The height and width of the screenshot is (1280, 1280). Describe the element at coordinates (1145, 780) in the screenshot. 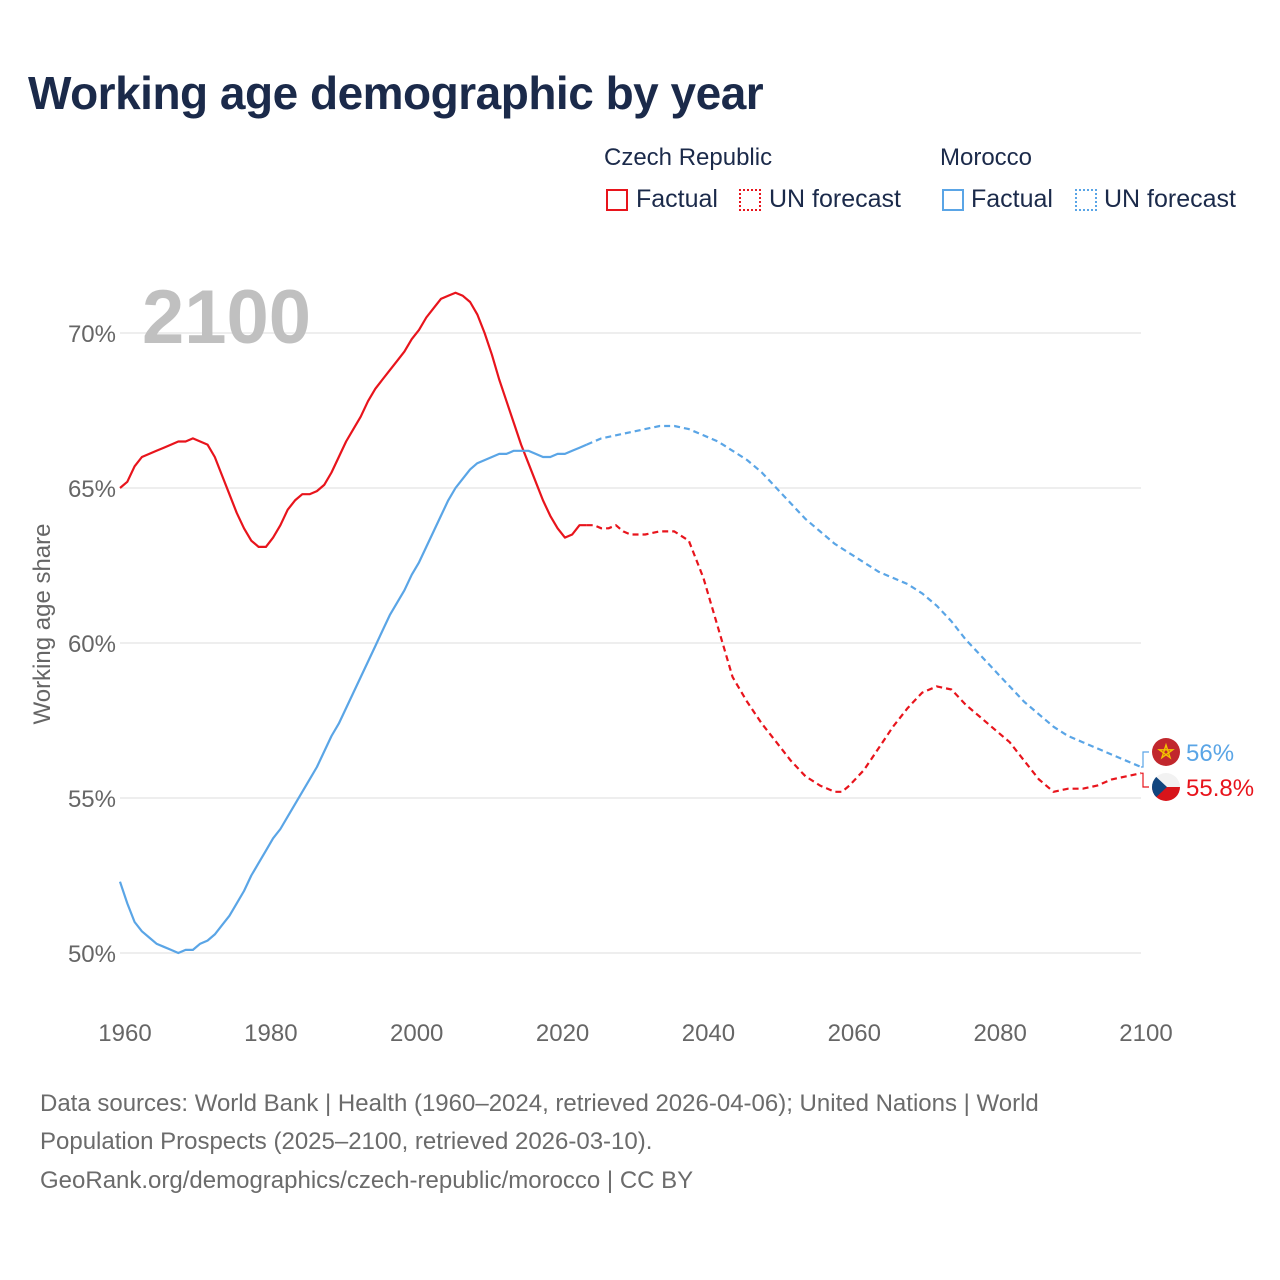

I see `end-leader-czech` at that location.